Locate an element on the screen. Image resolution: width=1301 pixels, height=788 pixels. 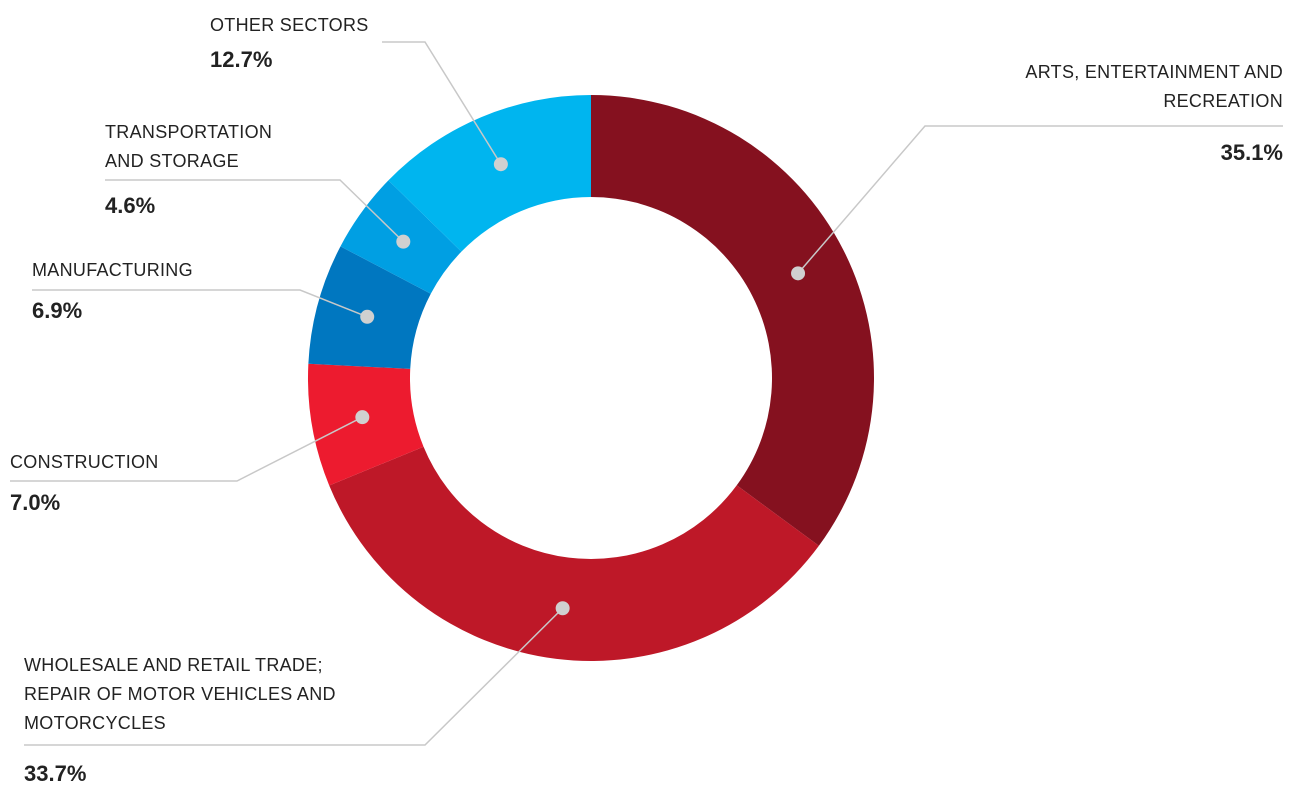
value-label: 4.6% is located at coordinates (130, 205).